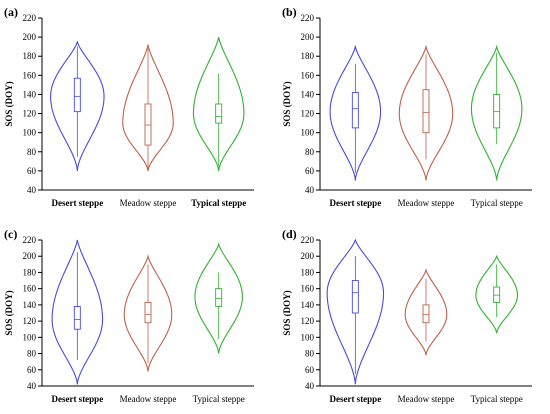  Describe the element at coordinates (289, 12) in the screenshot. I see `panel-label: (b)` at that location.